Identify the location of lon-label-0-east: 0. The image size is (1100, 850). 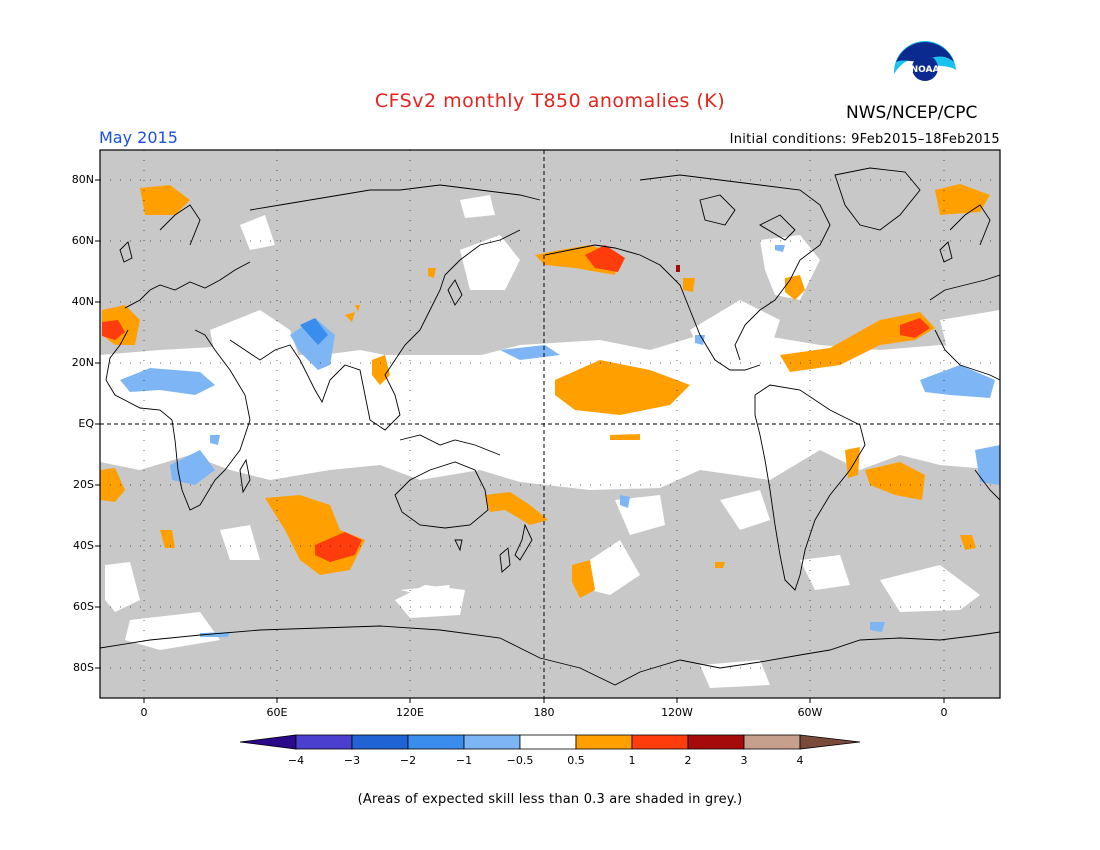
(944, 712).